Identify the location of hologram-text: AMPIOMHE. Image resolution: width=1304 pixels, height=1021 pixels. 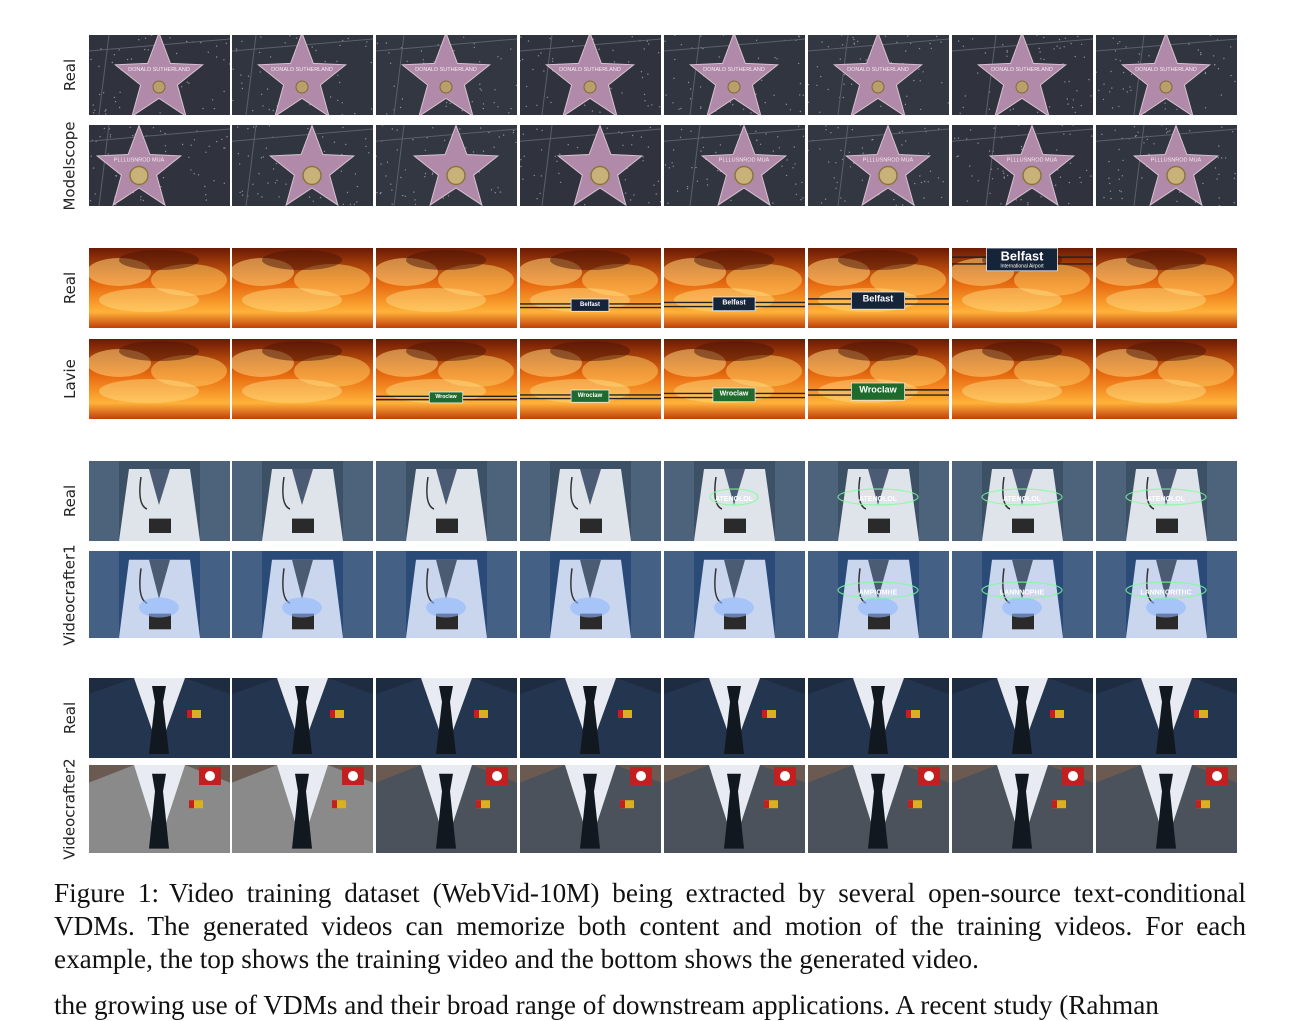
(878, 593).